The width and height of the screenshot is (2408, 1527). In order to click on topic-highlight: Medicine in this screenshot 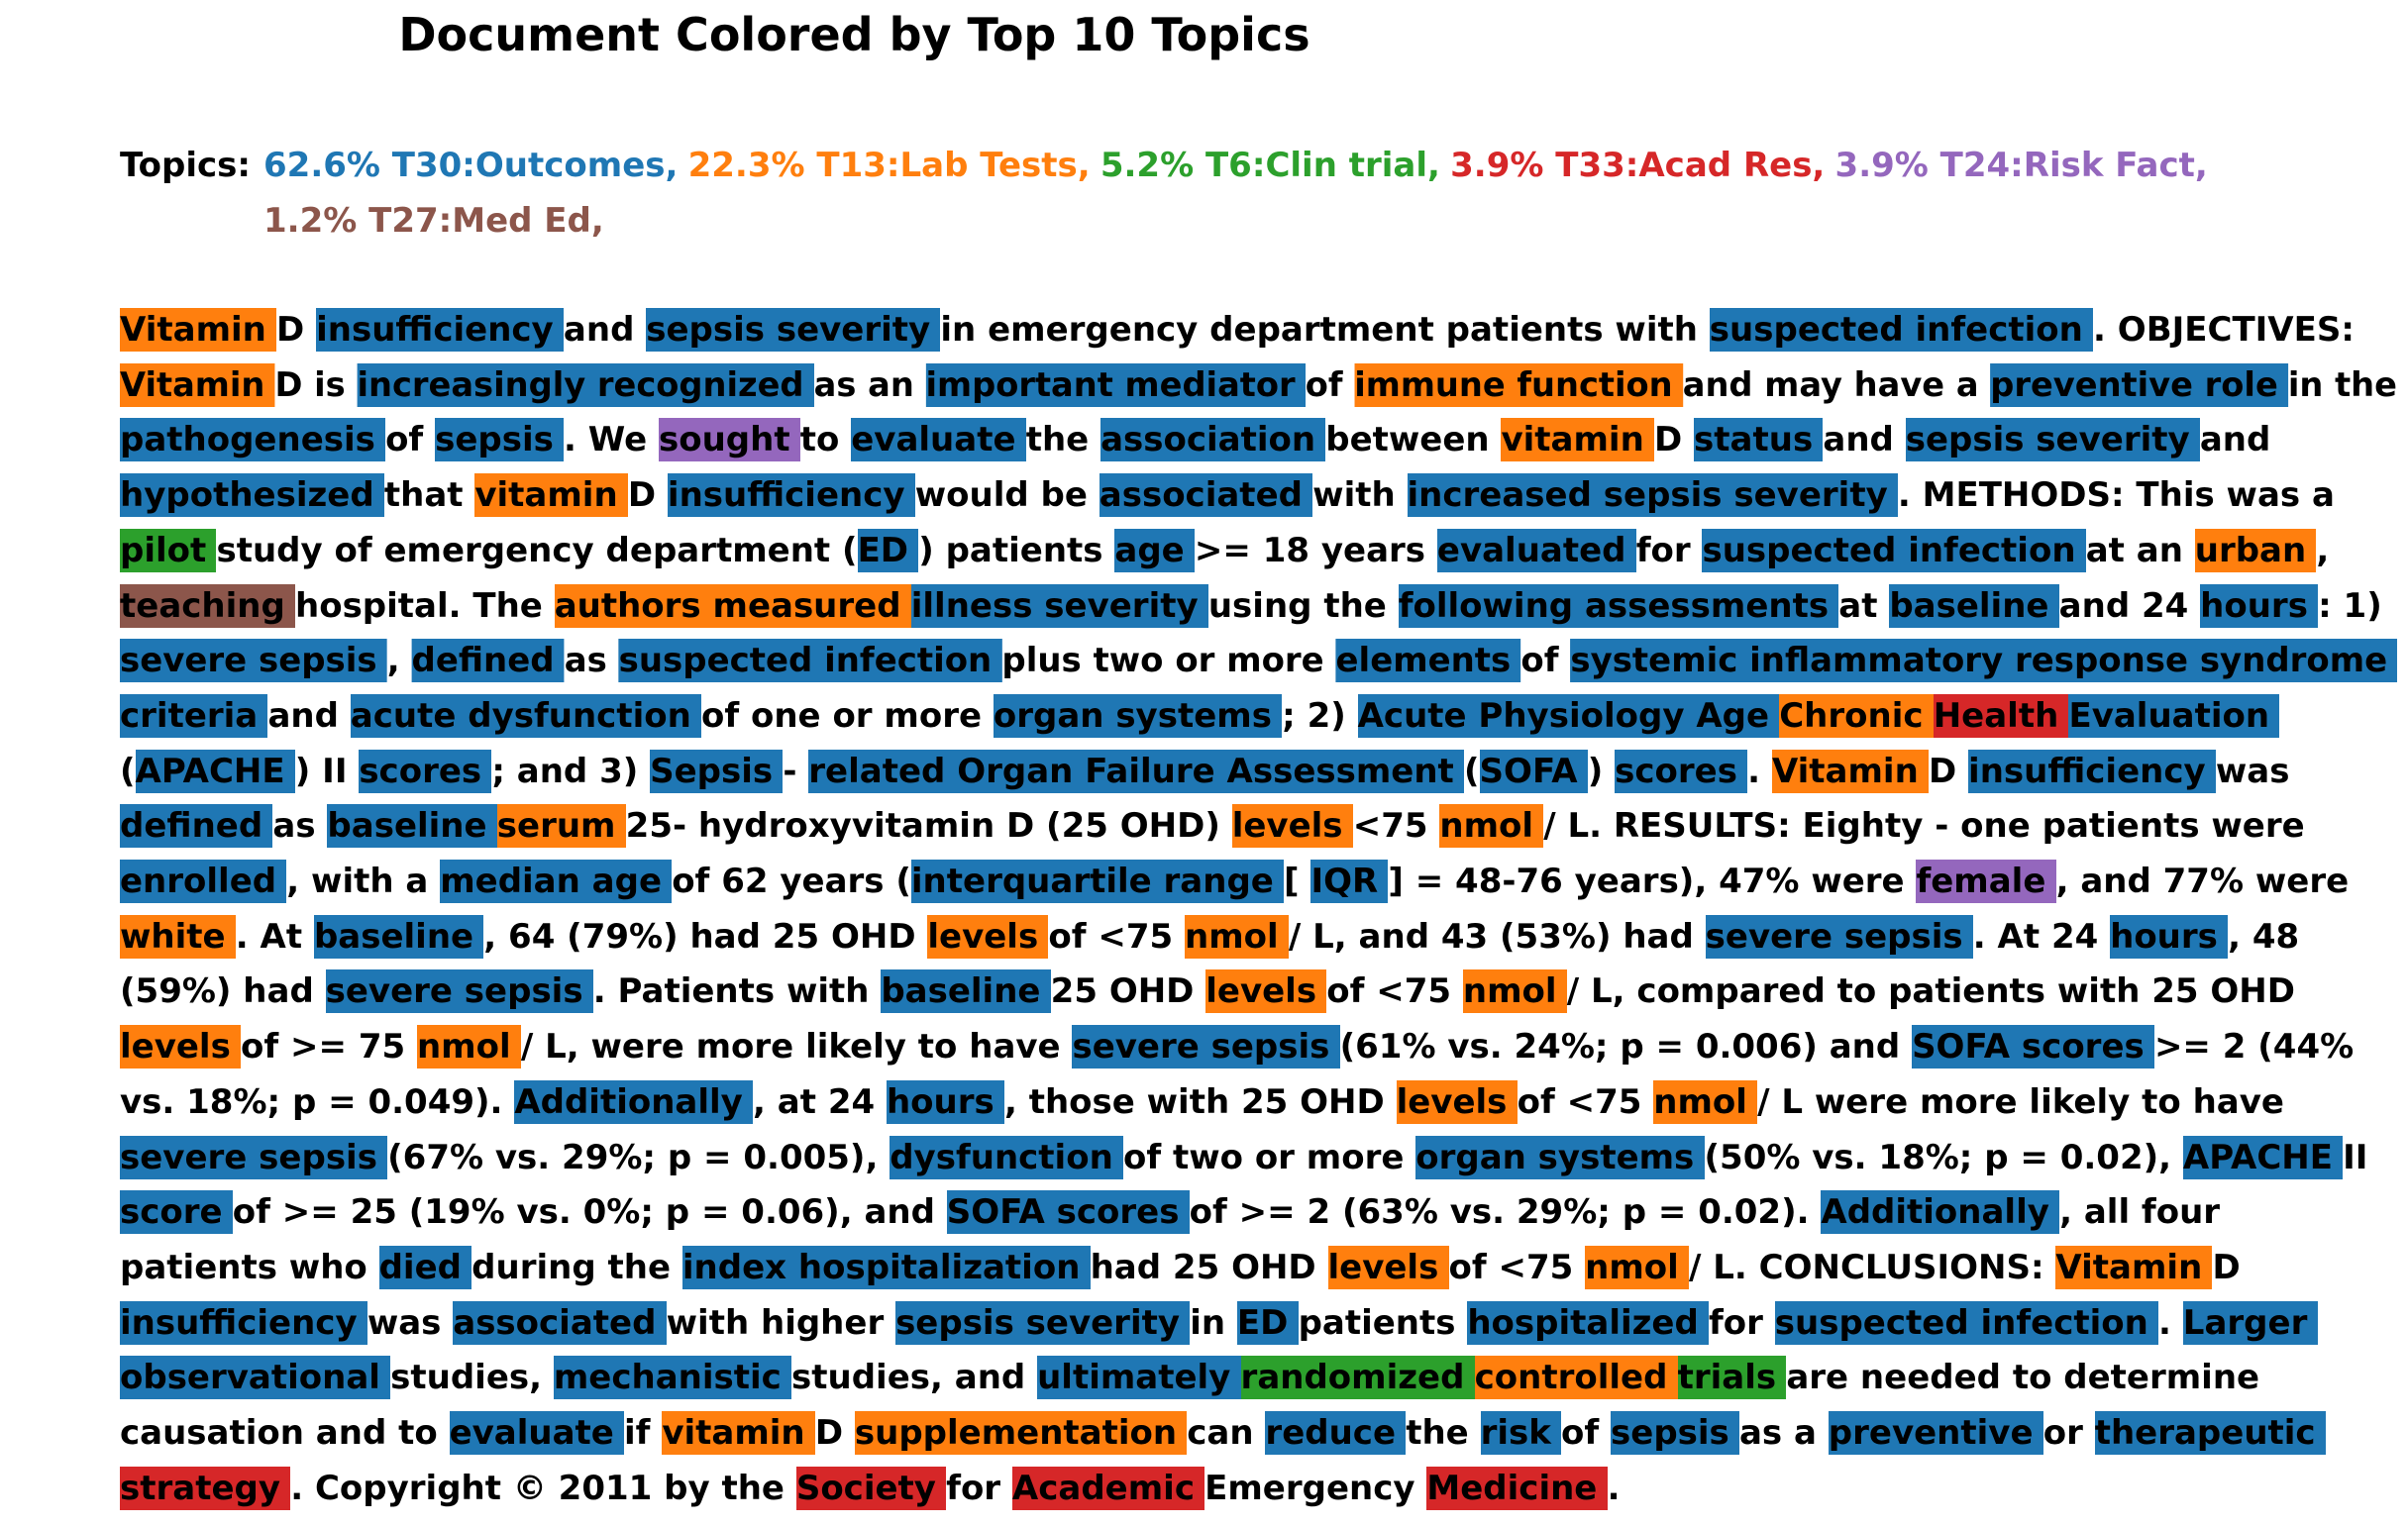, I will do `click(1517, 1488)`.